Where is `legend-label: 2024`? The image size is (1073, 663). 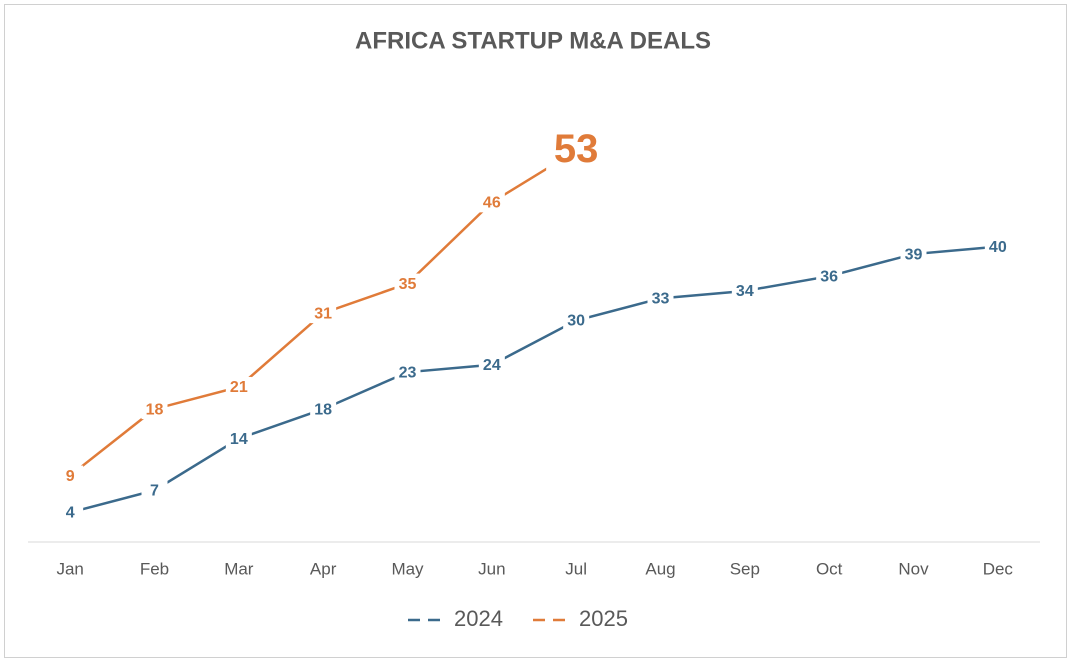 legend-label: 2024 is located at coordinates (478, 618).